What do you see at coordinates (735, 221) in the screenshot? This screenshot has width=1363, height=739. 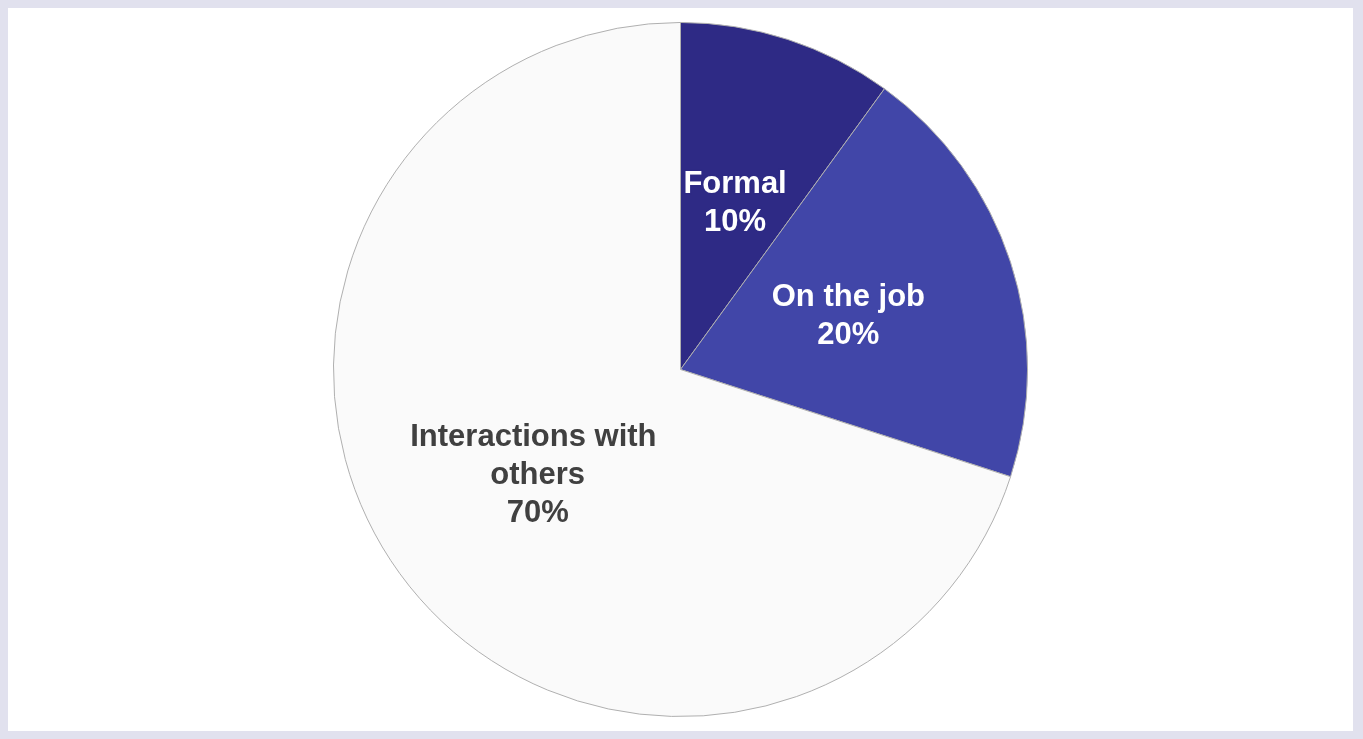 I see `data-label: 10%` at bounding box center [735, 221].